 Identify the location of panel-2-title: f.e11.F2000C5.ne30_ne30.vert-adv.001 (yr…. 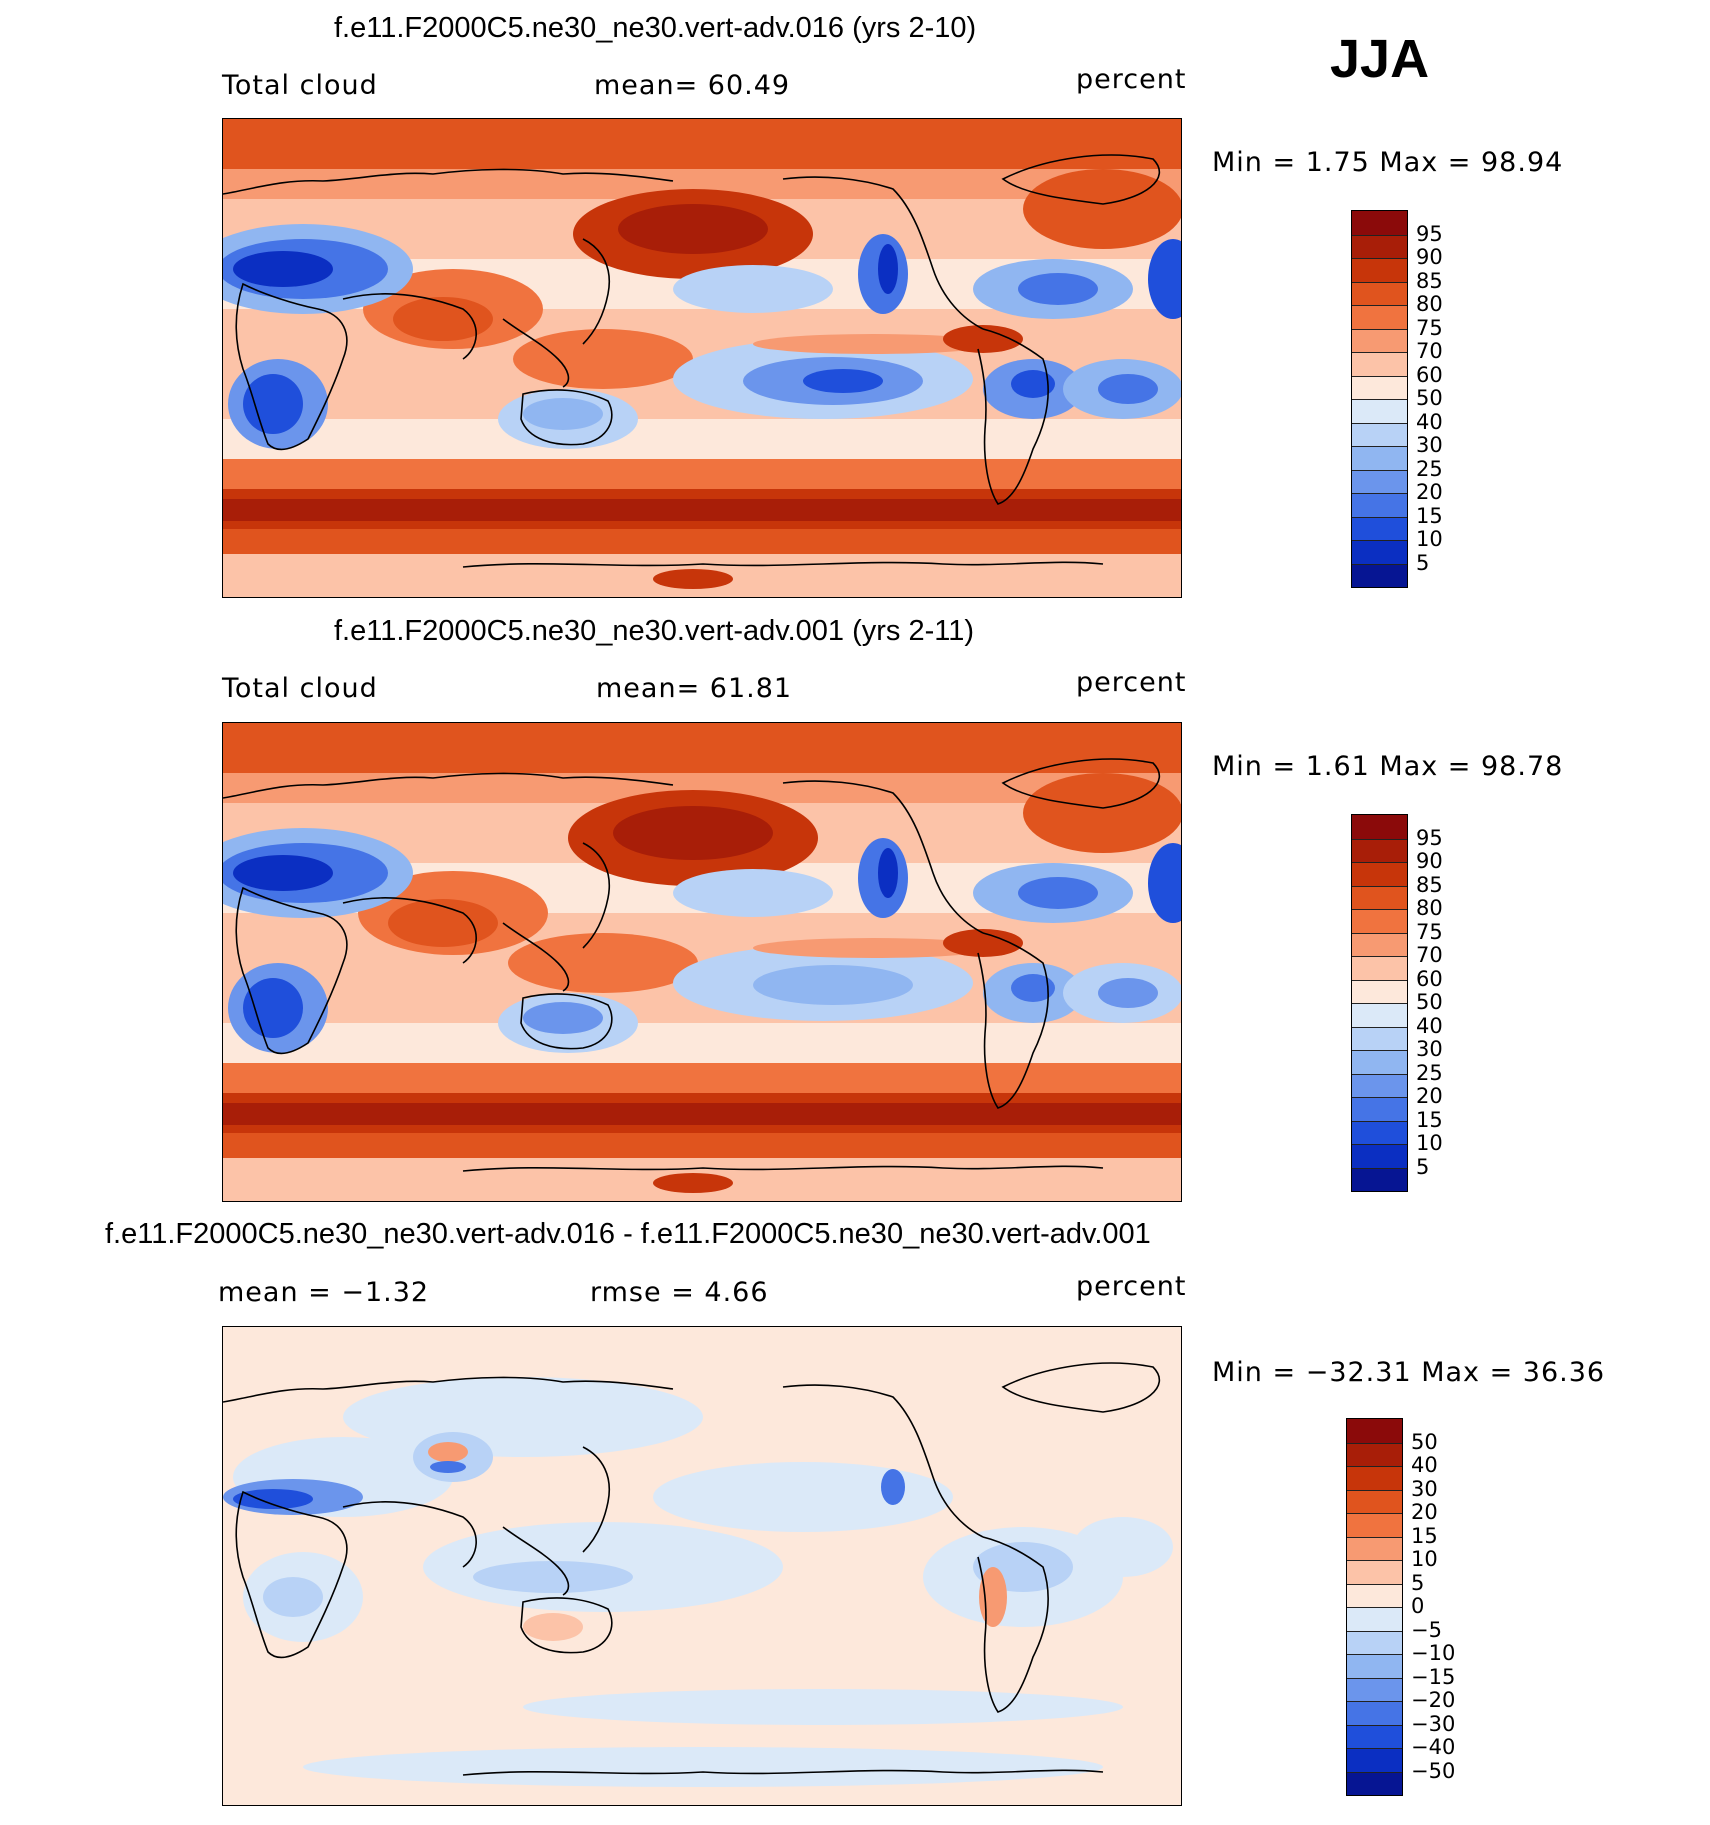
(654, 631).